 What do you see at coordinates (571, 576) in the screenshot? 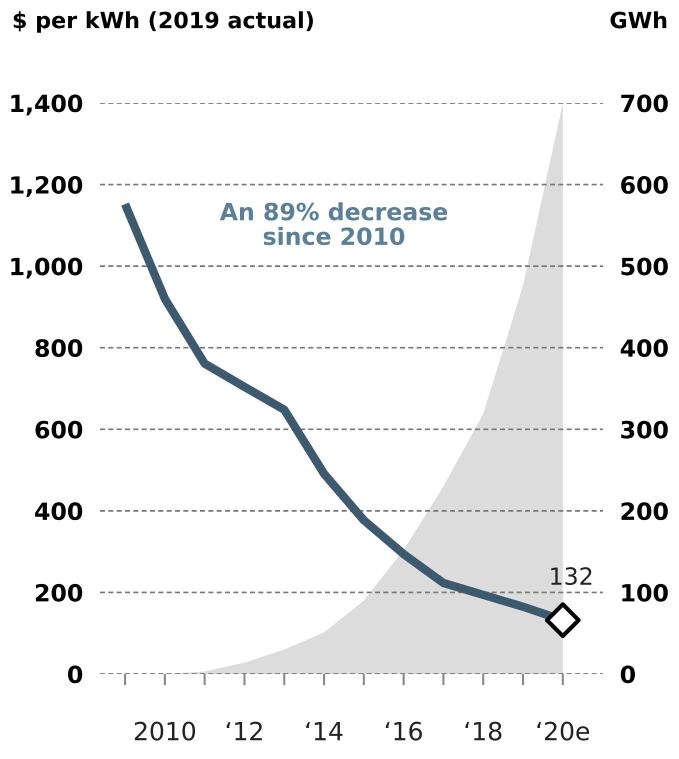
I see `data-label: 132` at bounding box center [571, 576].